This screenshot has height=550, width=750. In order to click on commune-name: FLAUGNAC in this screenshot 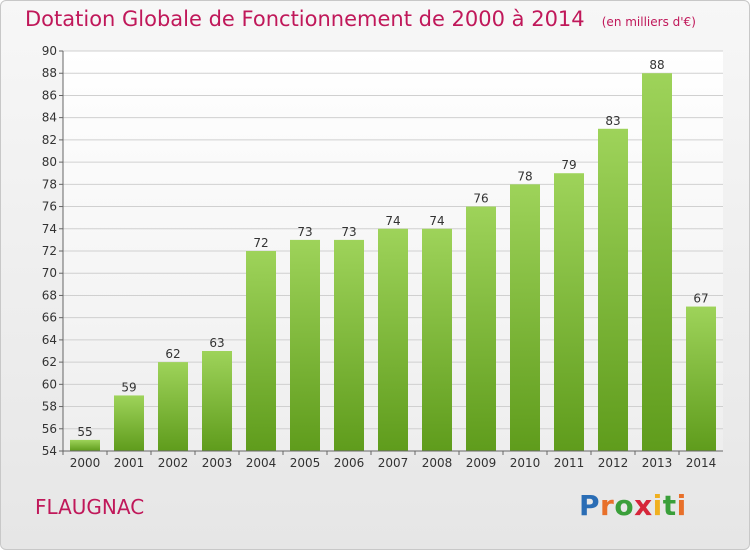, I will do `click(90, 507)`.